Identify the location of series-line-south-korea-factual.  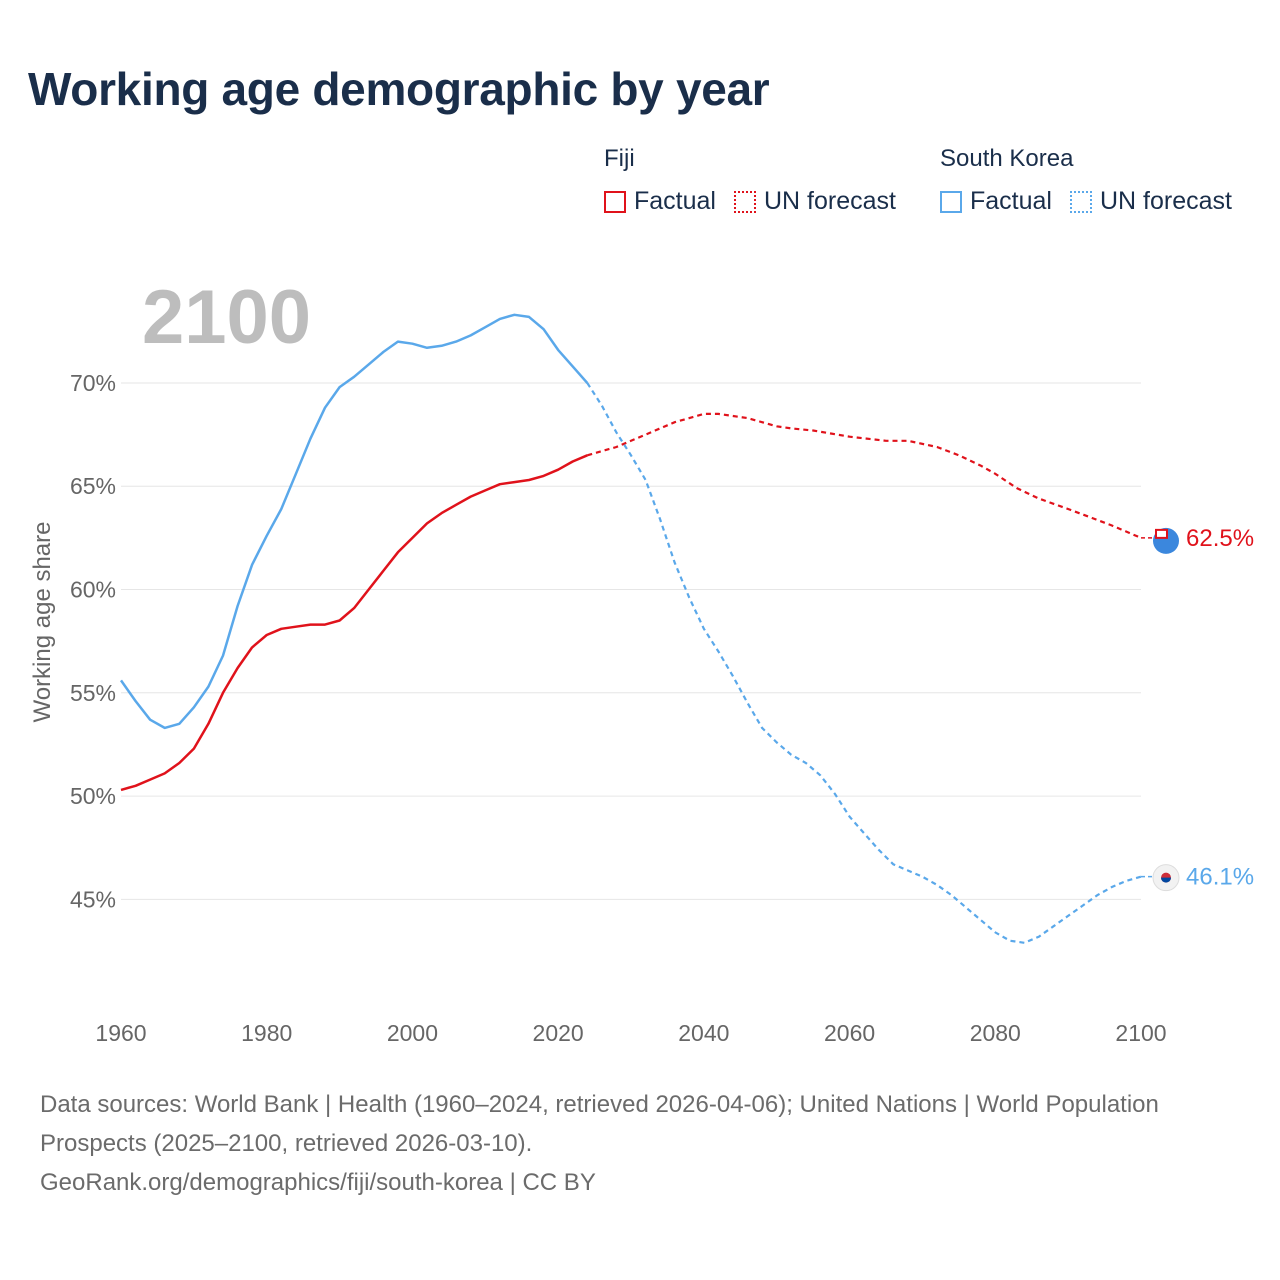
(354, 521).